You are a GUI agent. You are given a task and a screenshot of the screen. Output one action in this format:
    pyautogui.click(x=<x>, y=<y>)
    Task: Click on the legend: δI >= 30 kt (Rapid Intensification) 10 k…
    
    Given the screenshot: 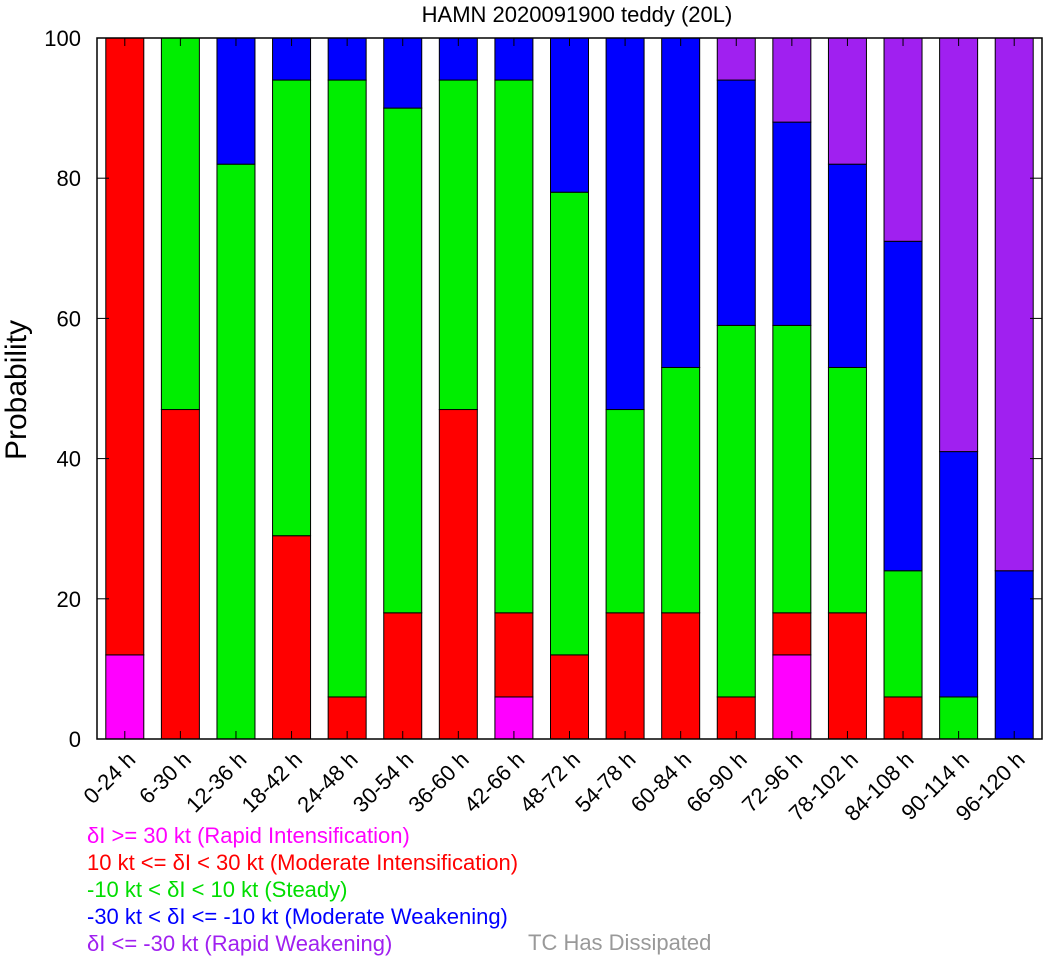 What is the action you would take?
    pyautogui.click(x=302, y=889)
    